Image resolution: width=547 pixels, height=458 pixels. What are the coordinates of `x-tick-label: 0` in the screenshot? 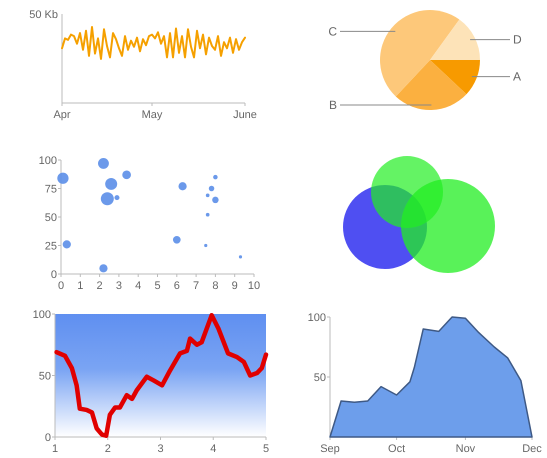 It's located at (61, 286).